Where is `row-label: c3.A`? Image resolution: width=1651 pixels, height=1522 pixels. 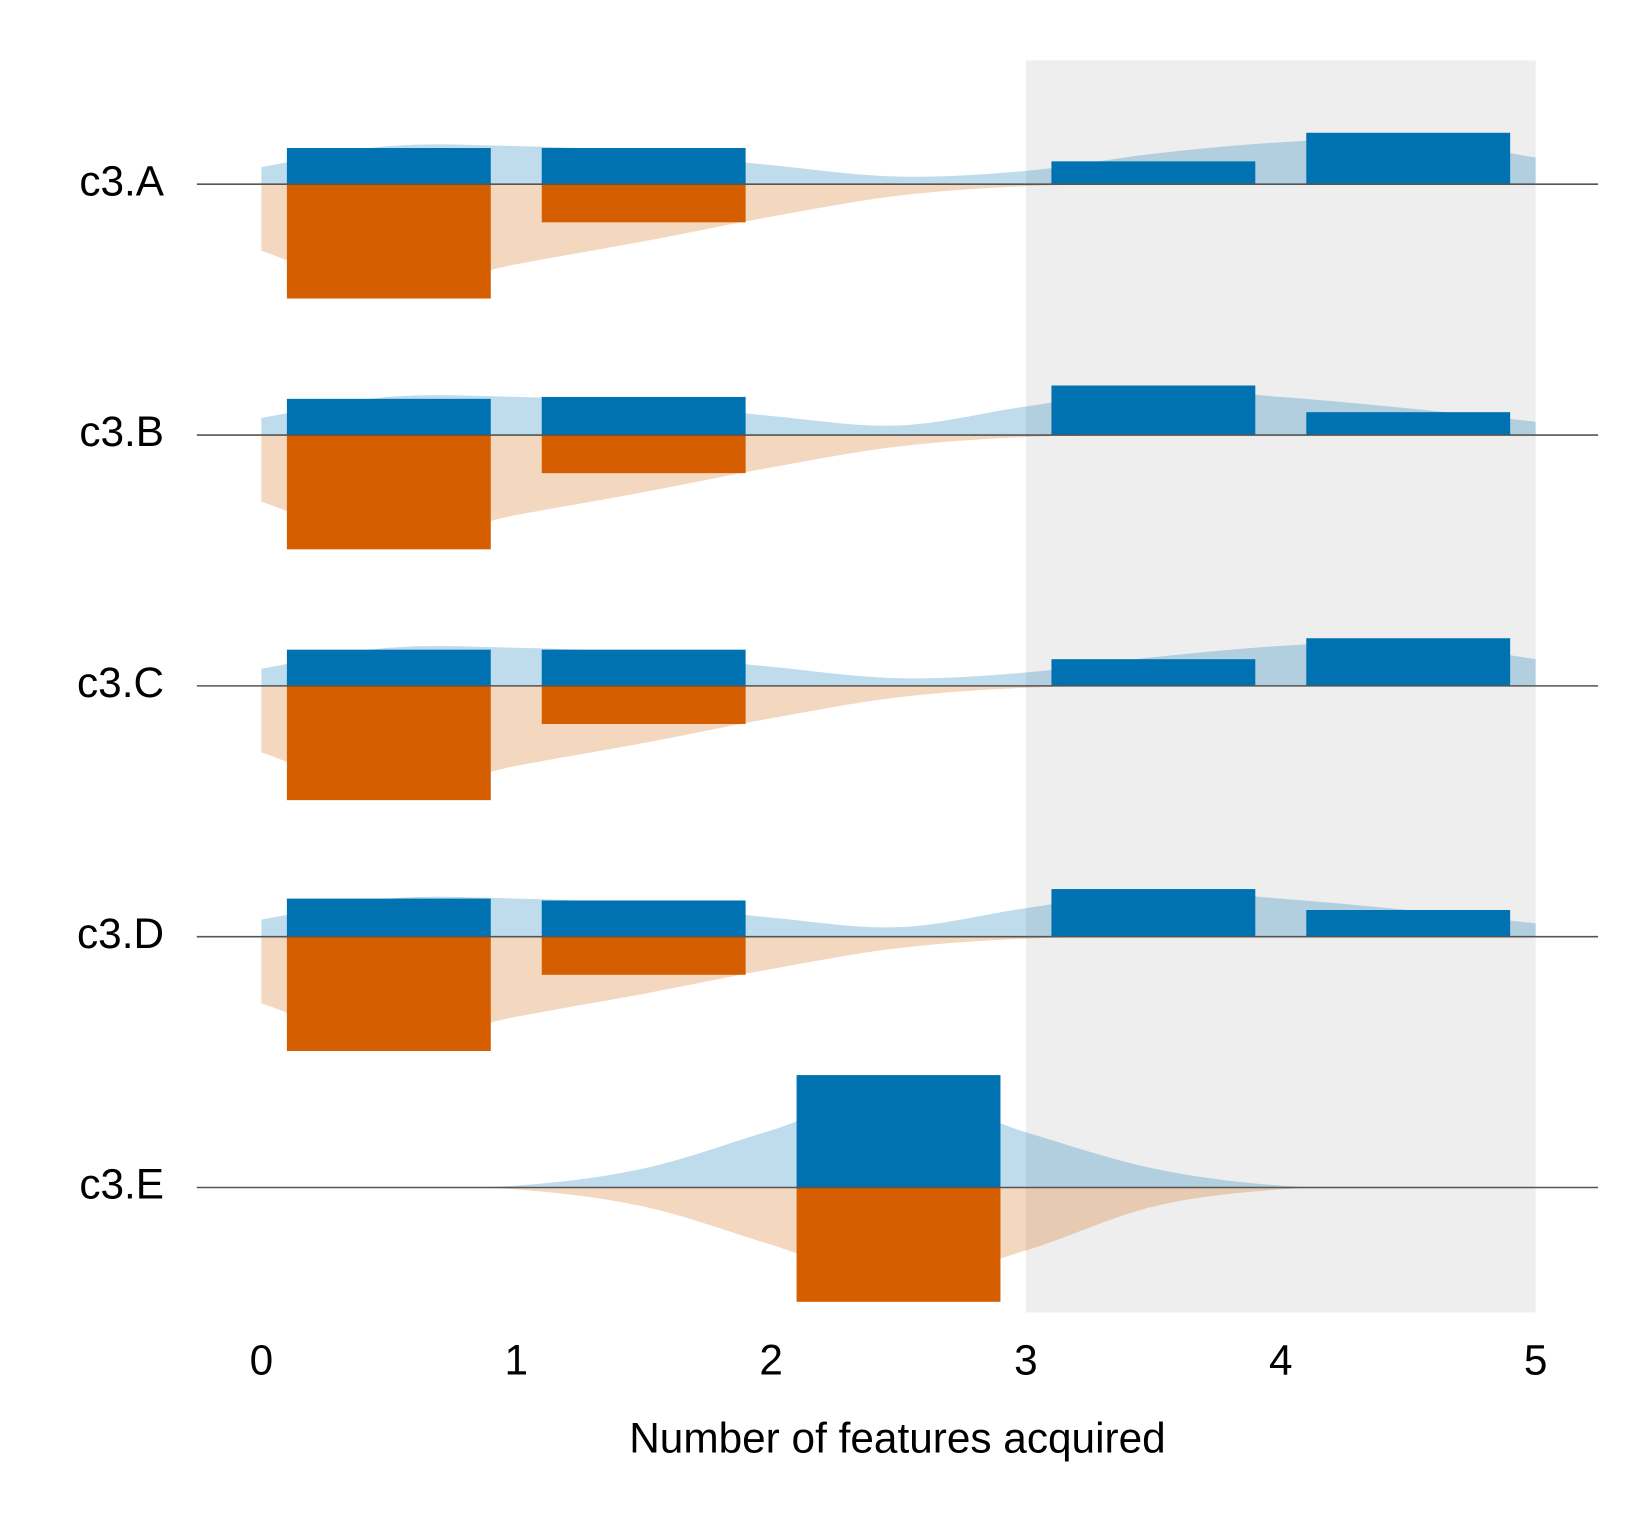 row-label: c3.A is located at coordinates (121, 180).